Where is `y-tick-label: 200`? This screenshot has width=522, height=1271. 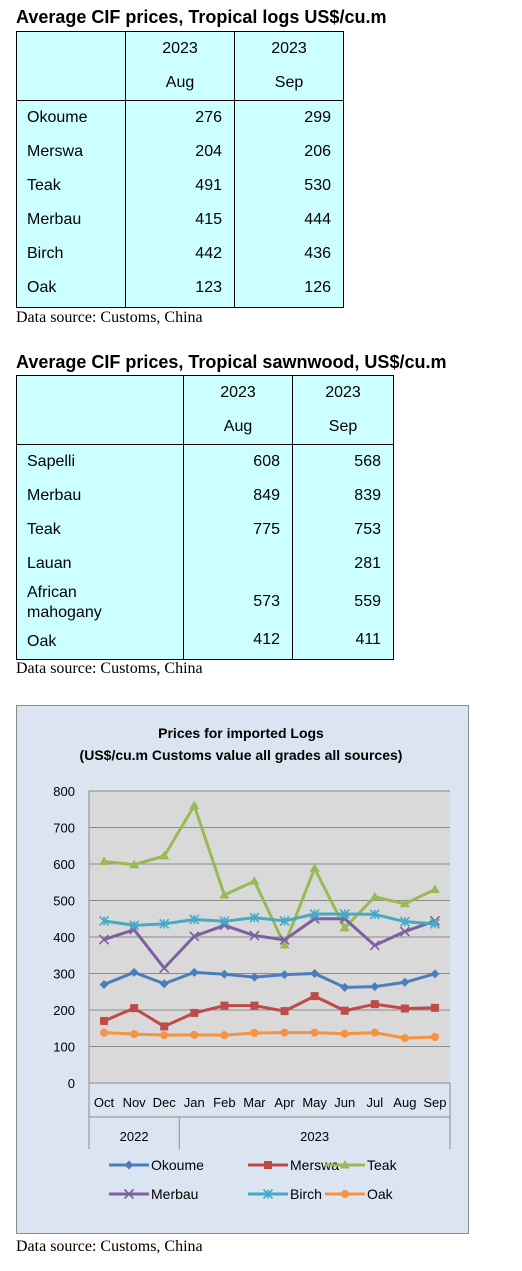
y-tick-label: 200 is located at coordinates (64, 1010).